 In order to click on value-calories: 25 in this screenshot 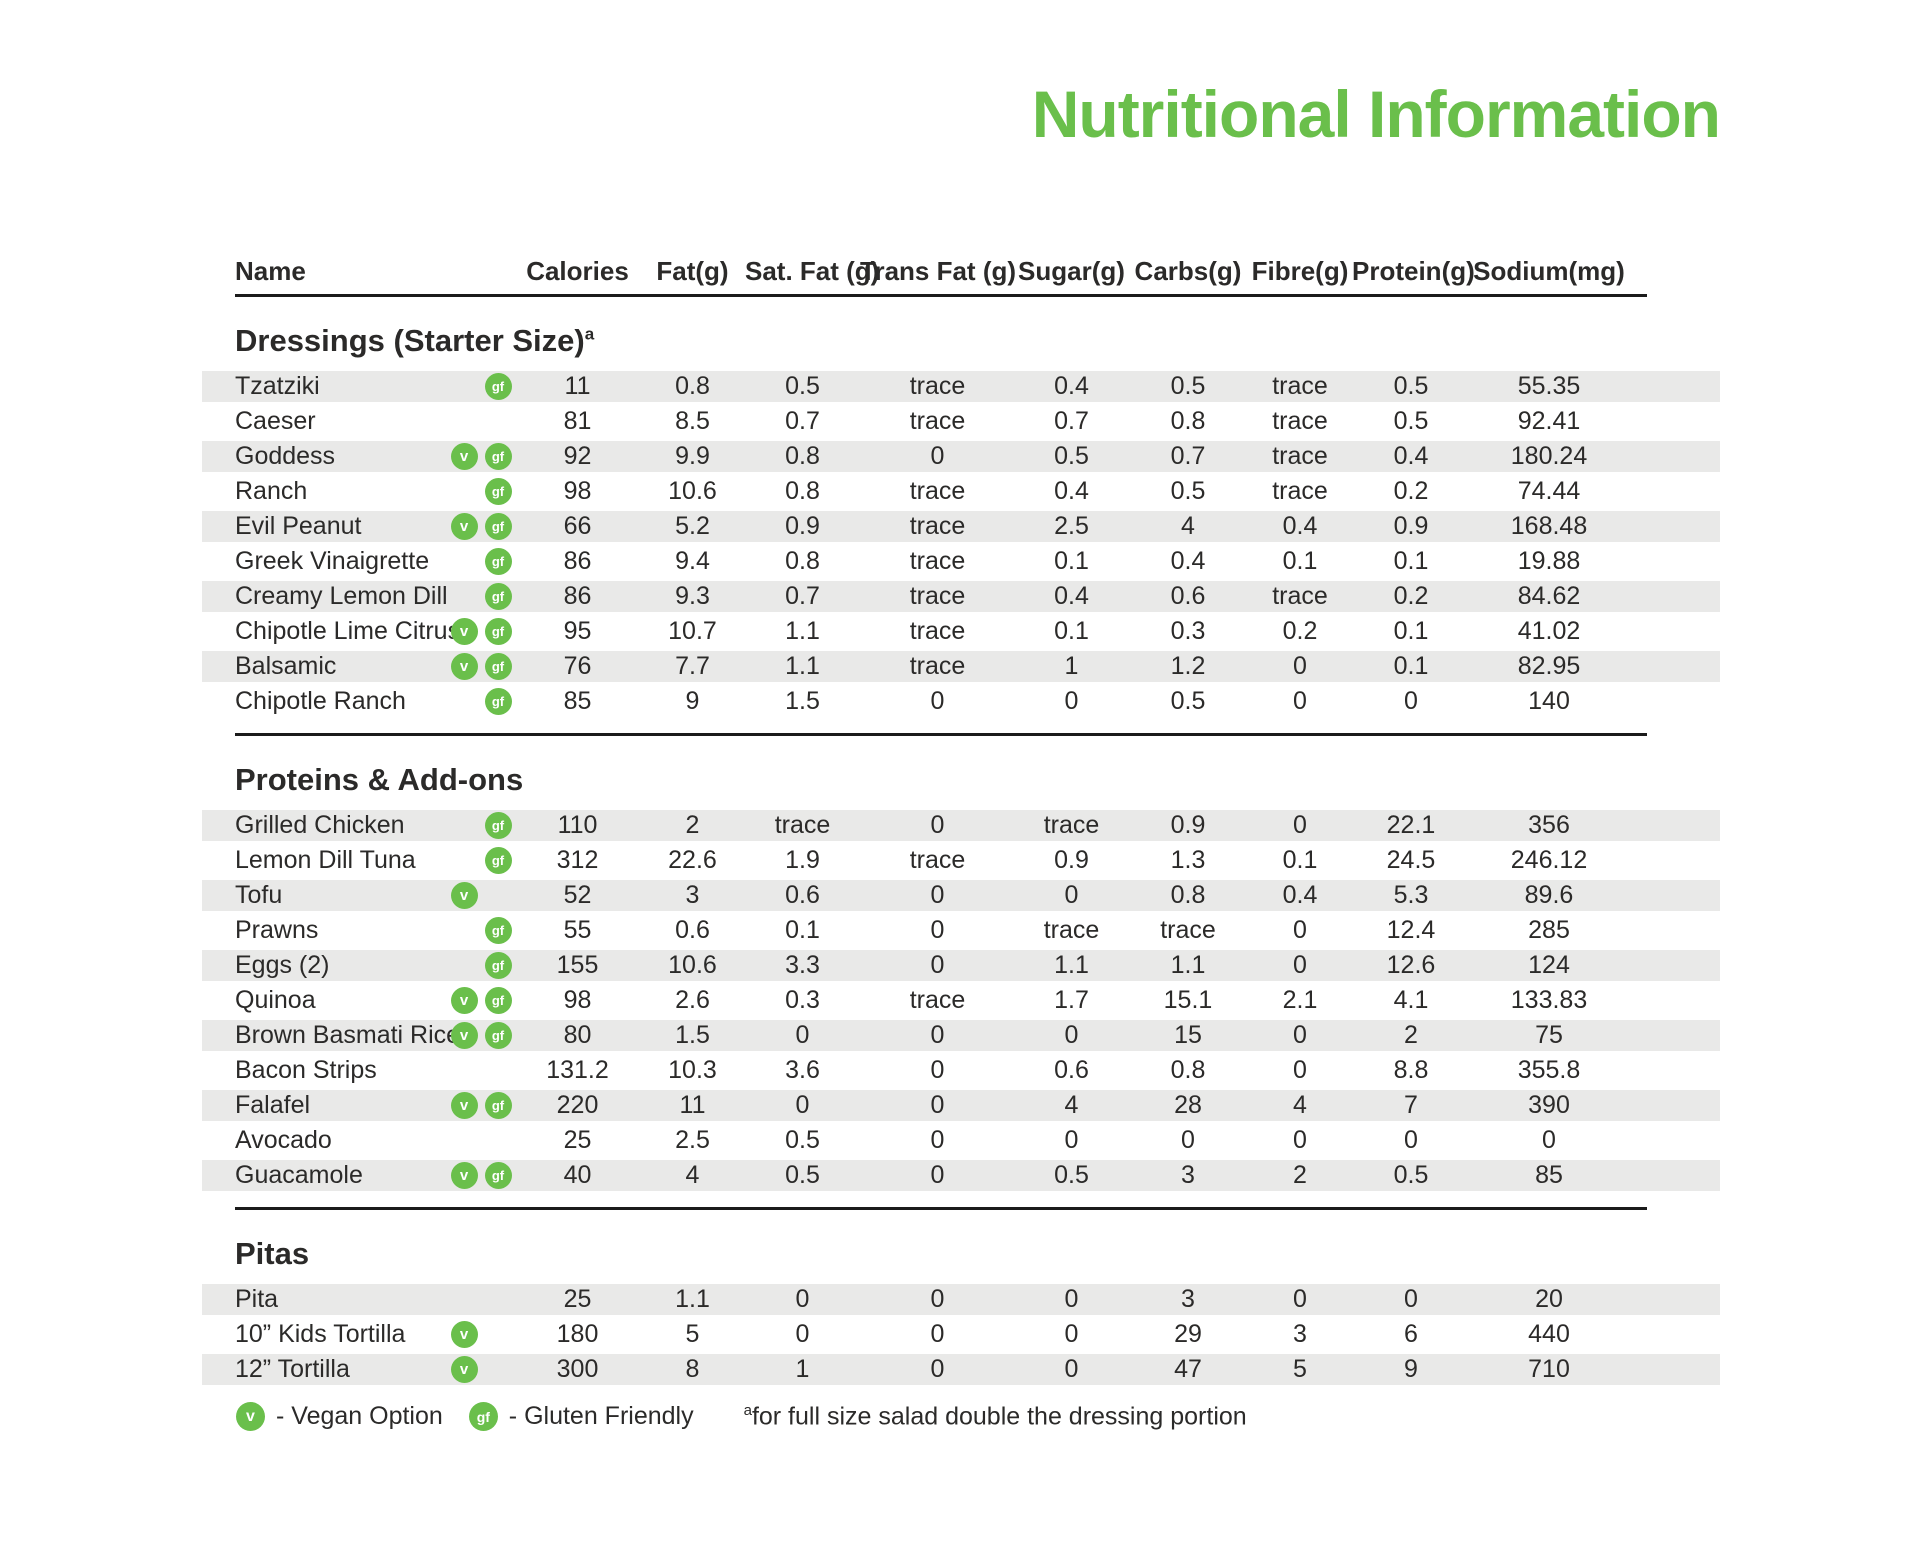, I will do `click(577, 1140)`.